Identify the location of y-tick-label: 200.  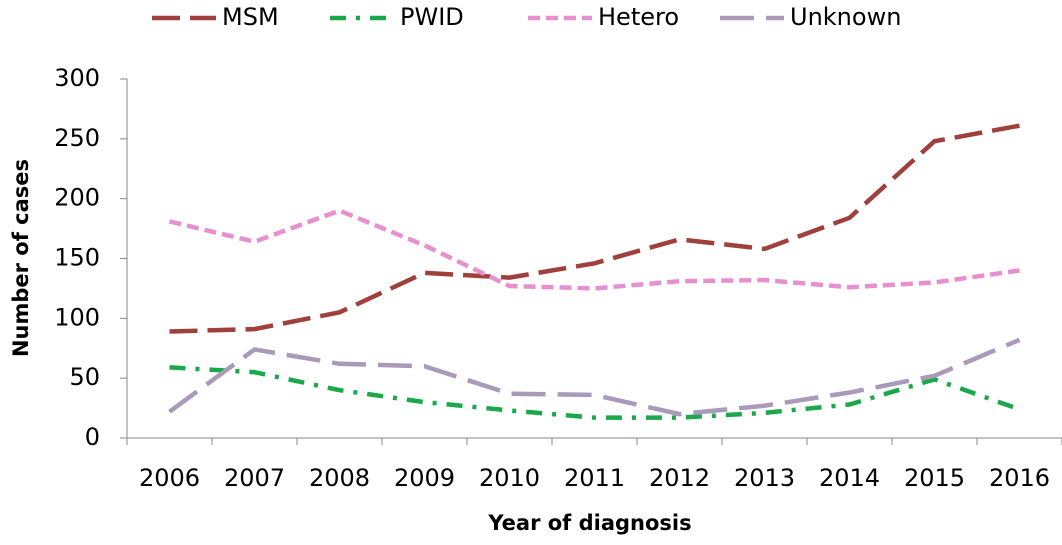
(77, 198).